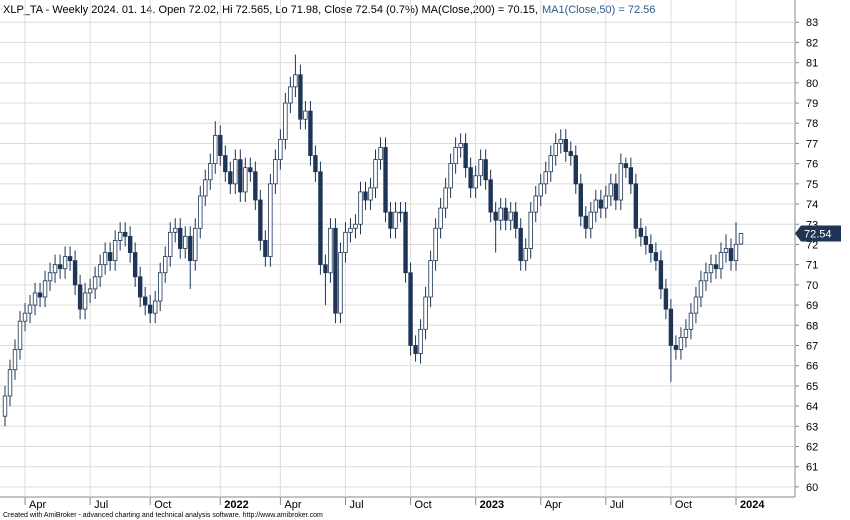  What do you see at coordinates (812, 407) in the screenshot?
I see `y-tick-label: 64` at bounding box center [812, 407].